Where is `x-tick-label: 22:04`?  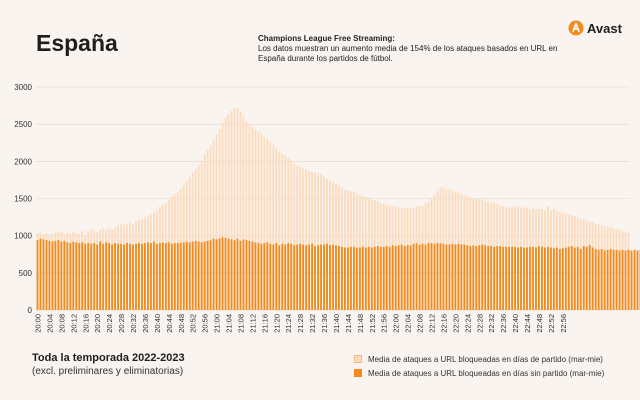 x-tick-label: 22:04 is located at coordinates (408, 323).